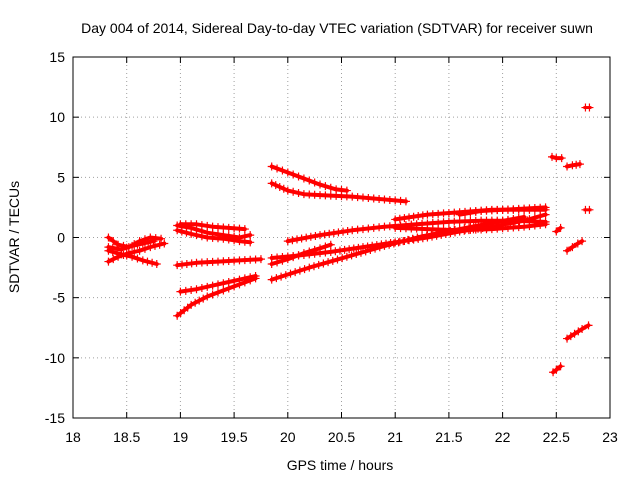 The width and height of the screenshot is (640, 480). What do you see at coordinates (395, 437) in the screenshot?
I see `x-tick-label: 21` at bounding box center [395, 437].